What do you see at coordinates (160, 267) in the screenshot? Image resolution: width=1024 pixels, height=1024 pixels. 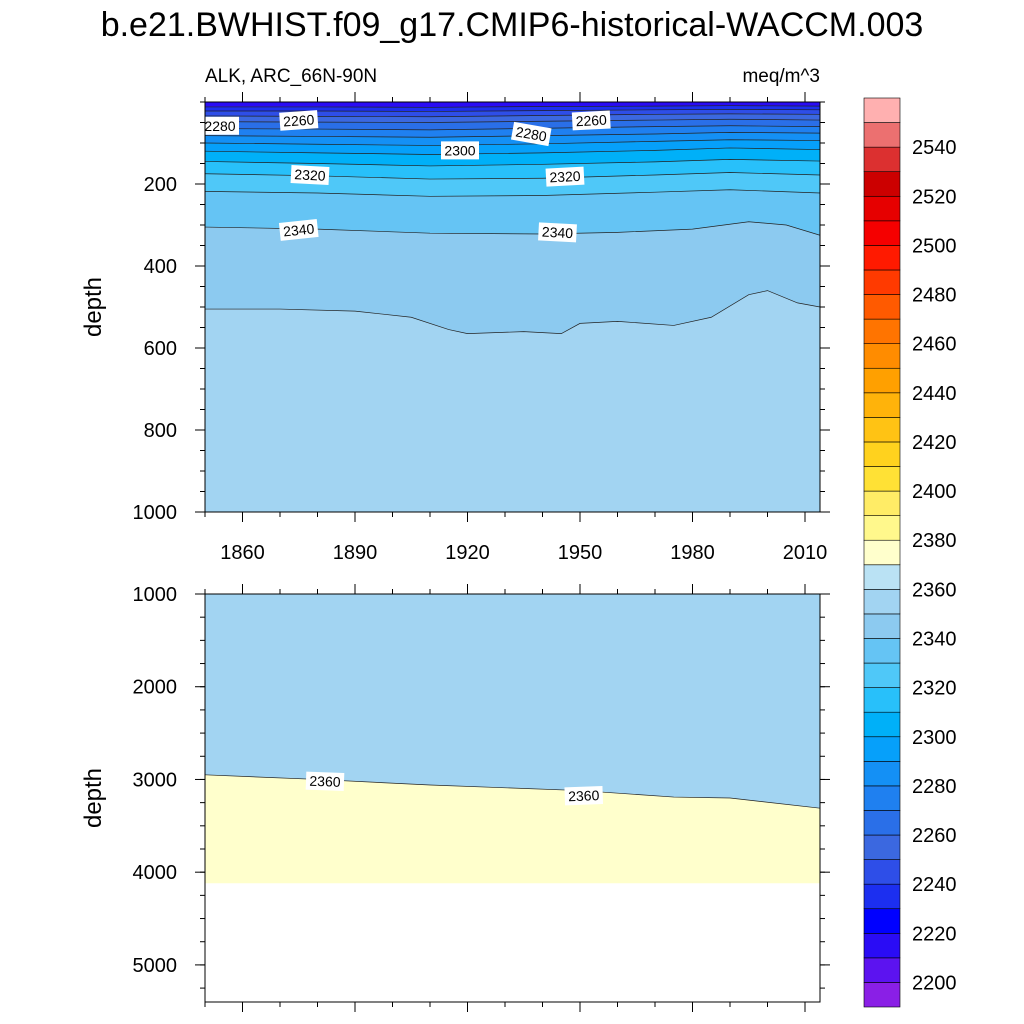 I see `y-tick-label: 400` at bounding box center [160, 267].